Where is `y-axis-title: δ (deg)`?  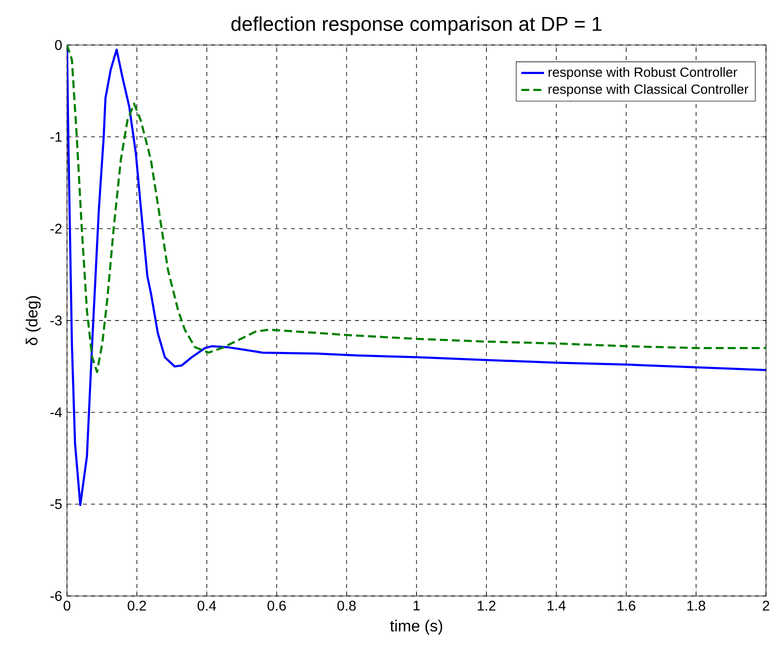 y-axis-title: δ (deg) is located at coordinates (33, 321).